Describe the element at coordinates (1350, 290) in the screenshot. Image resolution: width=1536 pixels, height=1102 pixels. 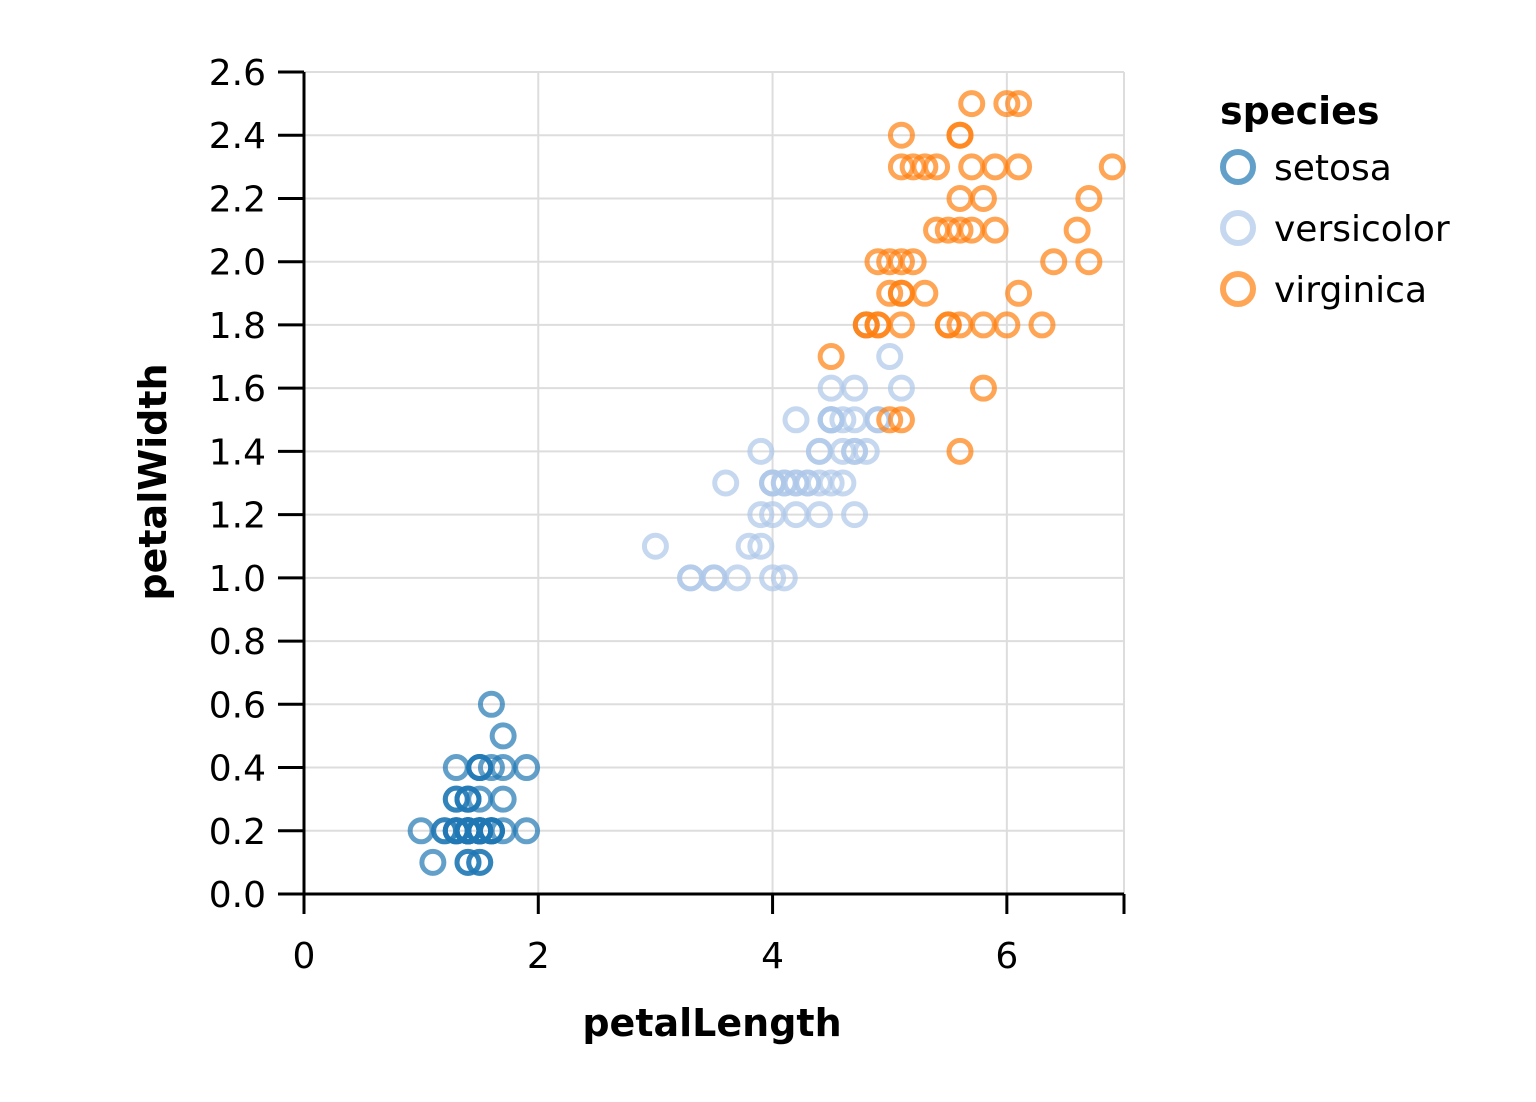
I see `legend-label-virginica: virginica` at that location.